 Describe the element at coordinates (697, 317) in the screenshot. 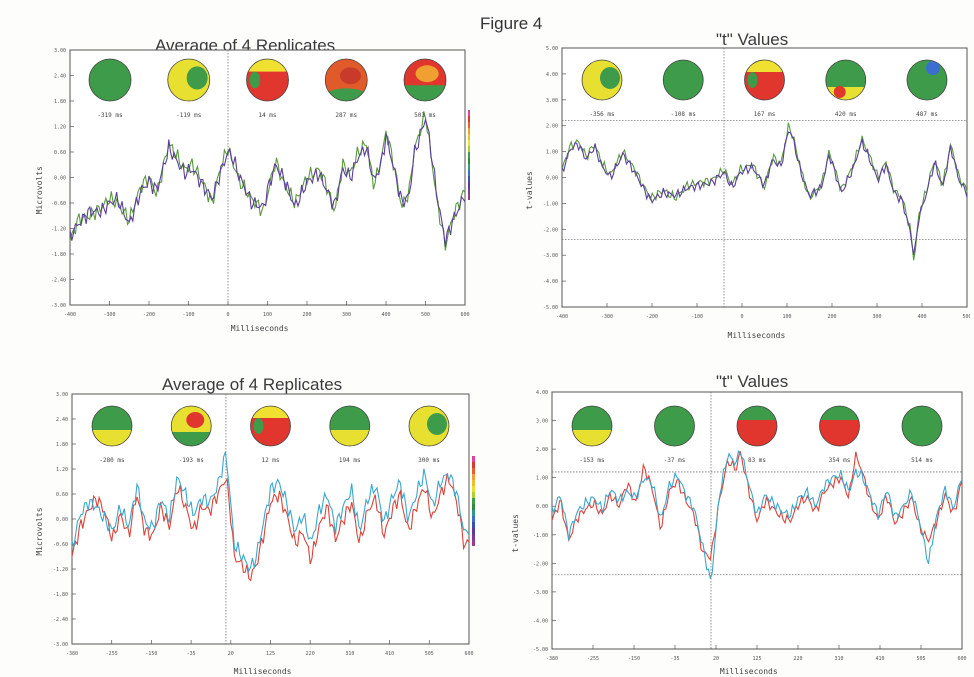

I see `x-tick-label: -100` at that location.